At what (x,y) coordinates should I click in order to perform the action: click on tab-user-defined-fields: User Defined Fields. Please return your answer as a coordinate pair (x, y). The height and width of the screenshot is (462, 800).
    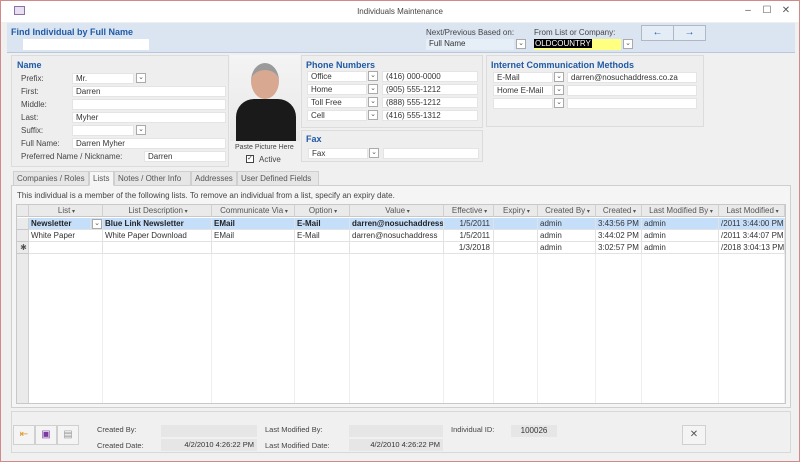
    Looking at the image, I should click on (278, 178).